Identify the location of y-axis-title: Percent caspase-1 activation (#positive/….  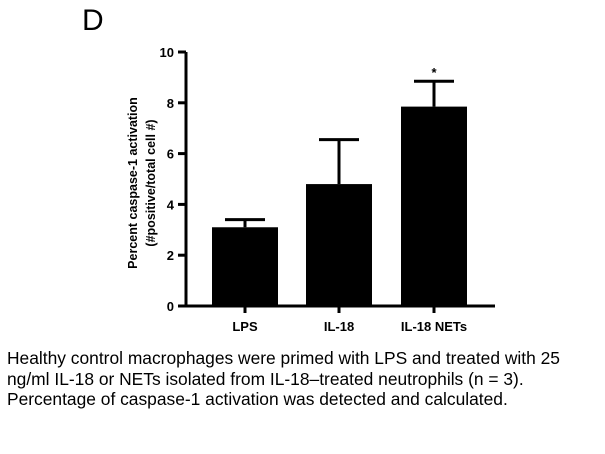
(142, 183).